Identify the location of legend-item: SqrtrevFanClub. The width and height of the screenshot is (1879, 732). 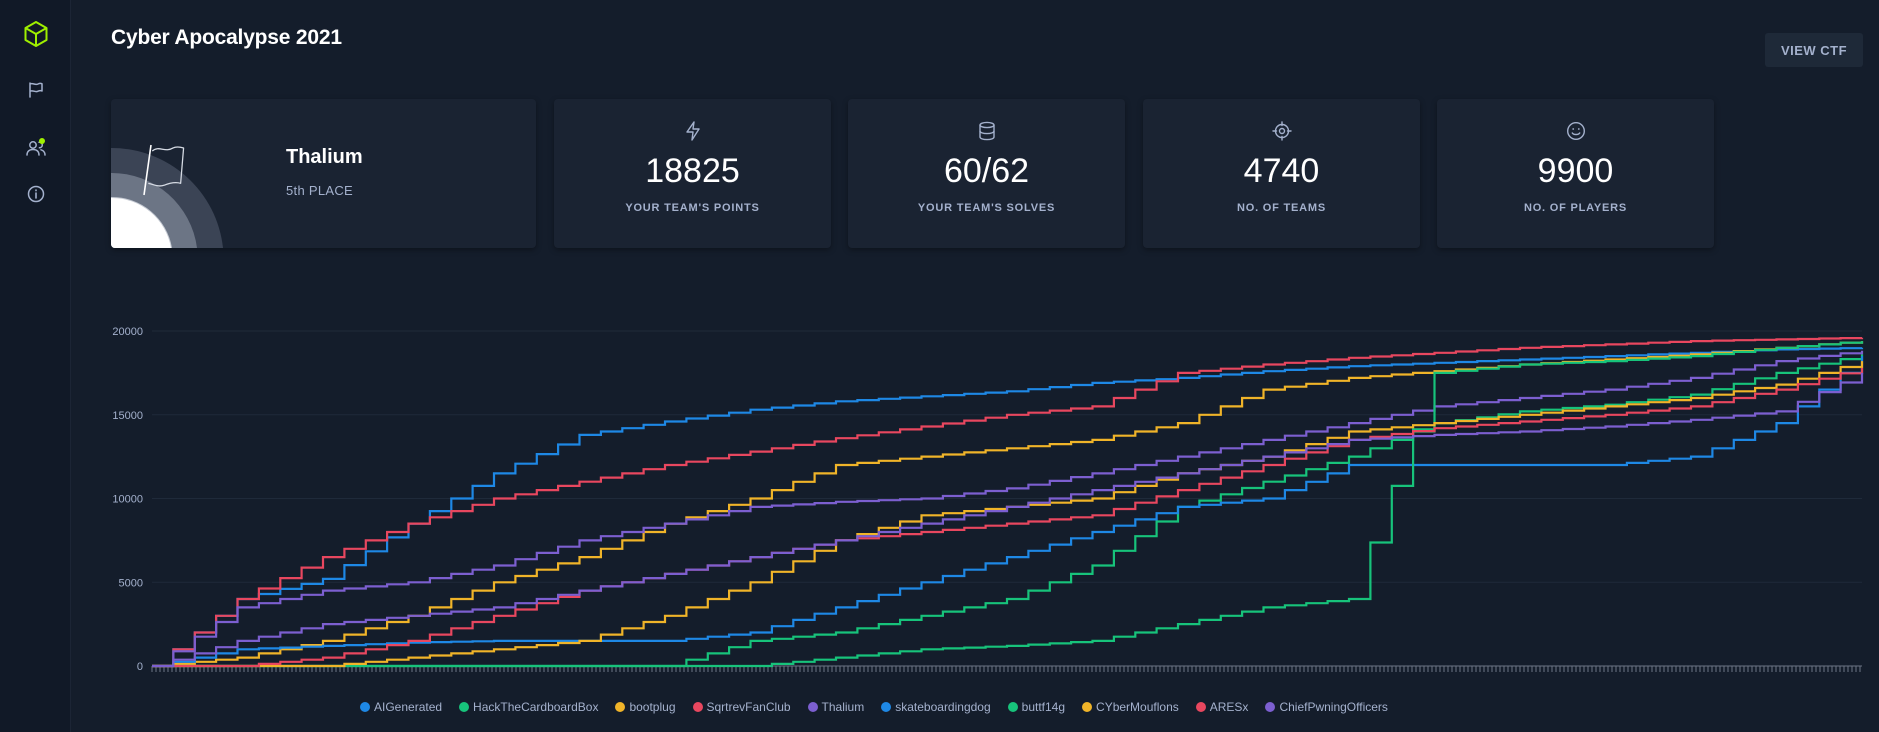
(741, 707).